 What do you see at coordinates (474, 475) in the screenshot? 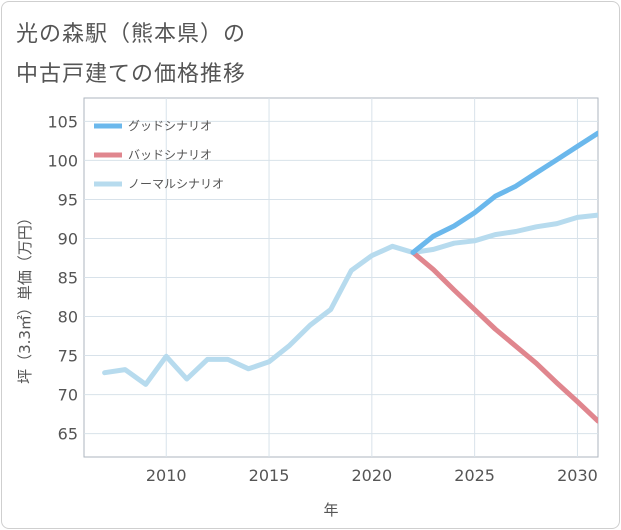
I see `x-tick-label-2025: 2025` at bounding box center [474, 475].